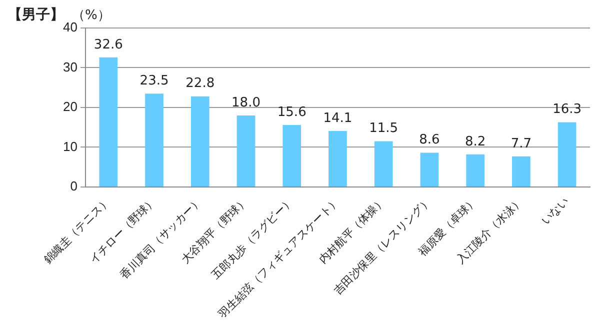 The width and height of the screenshot is (600, 324). Describe the element at coordinates (567, 110) in the screenshot. I see `data-label: 16.3` at that location.